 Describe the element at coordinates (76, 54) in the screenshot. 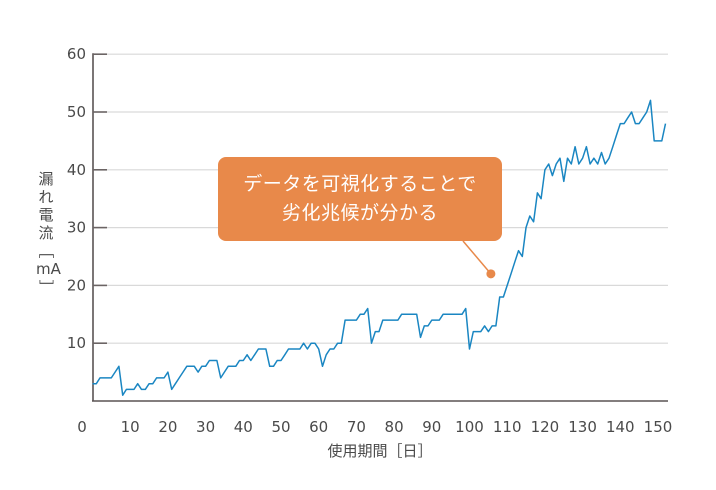

I see `y-tick-label: 60` at that location.